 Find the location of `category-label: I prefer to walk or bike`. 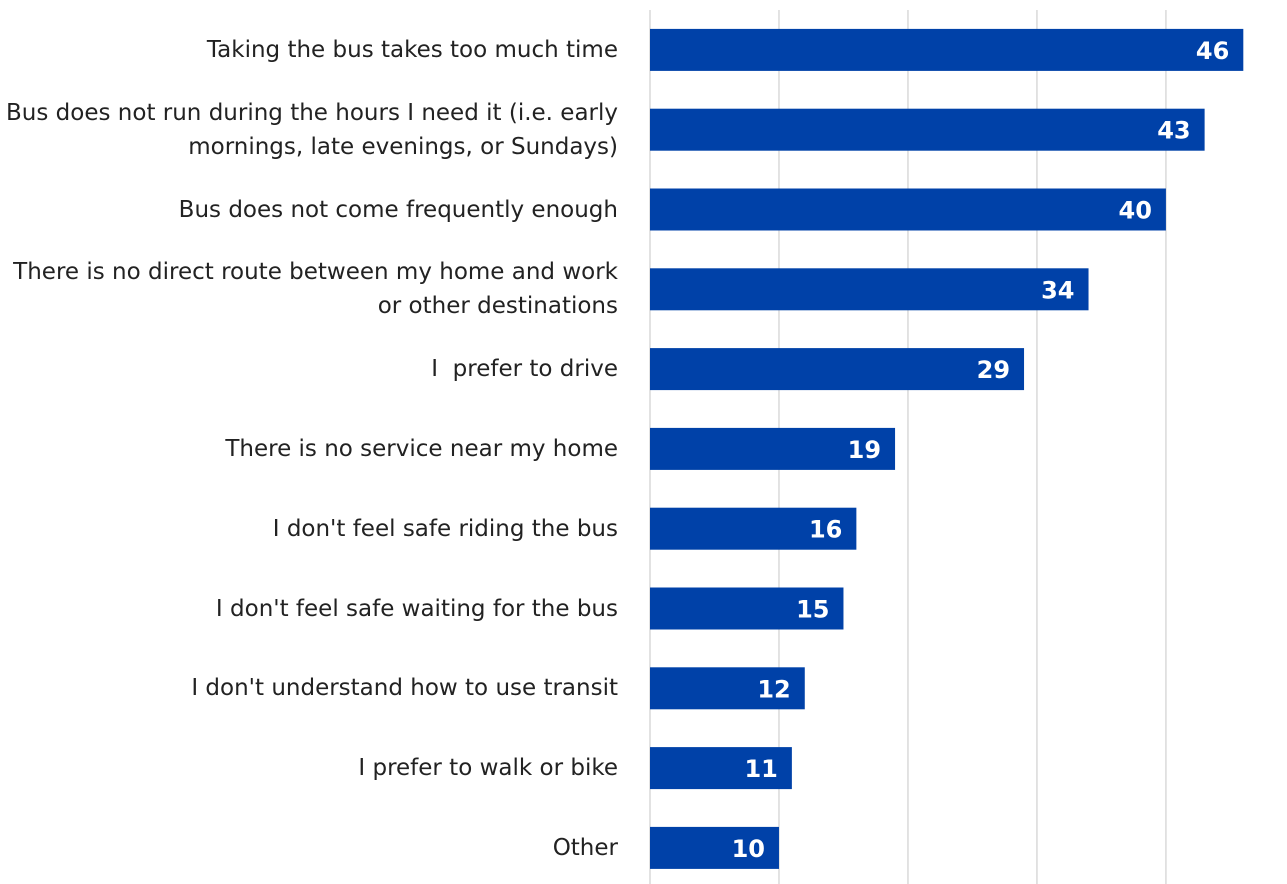

category-label: I prefer to walk or bike is located at coordinates (488, 768).